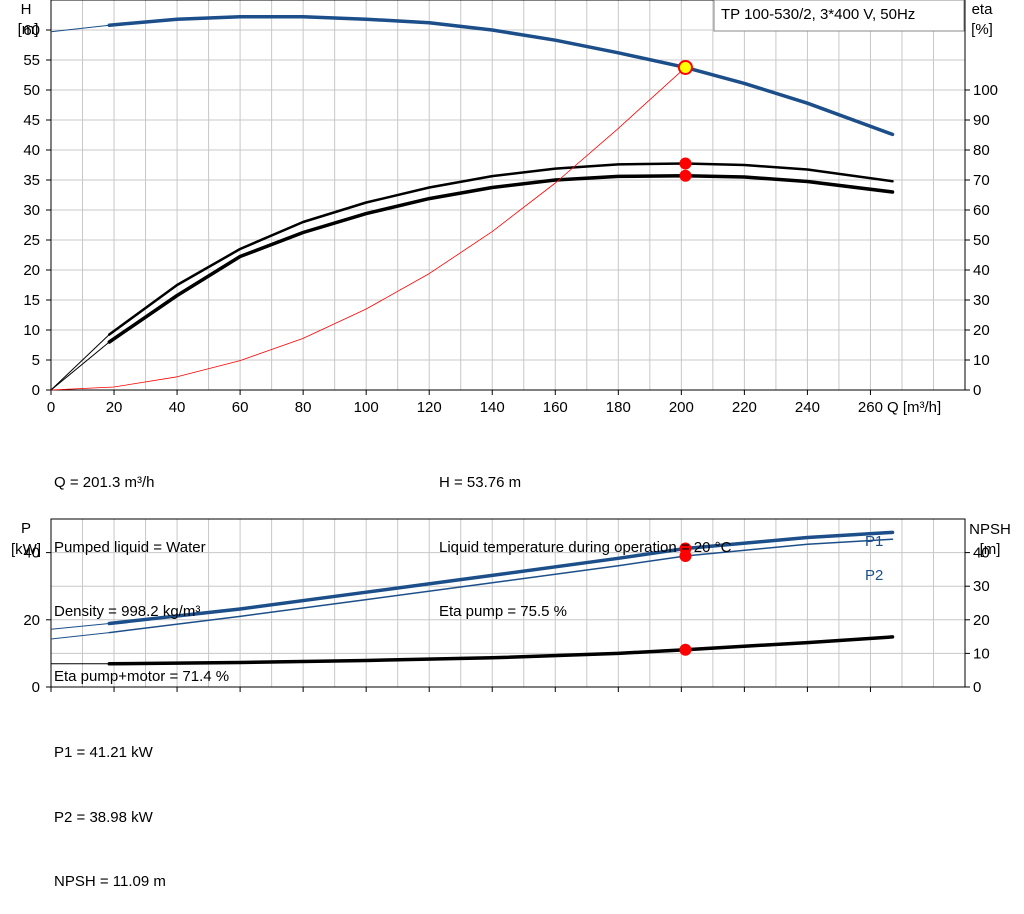  I want to click on info-line: NPSH = 11.09 m, so click(110, 881).